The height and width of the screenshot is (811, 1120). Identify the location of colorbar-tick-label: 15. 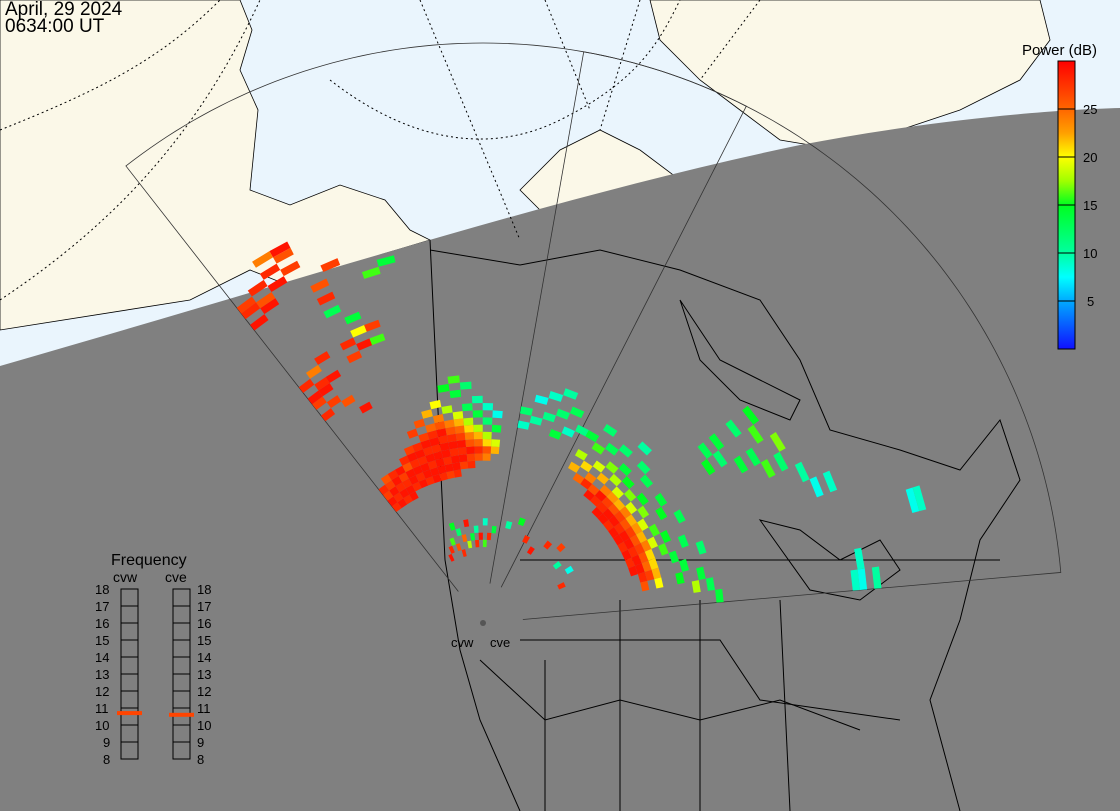
(1090, 205).